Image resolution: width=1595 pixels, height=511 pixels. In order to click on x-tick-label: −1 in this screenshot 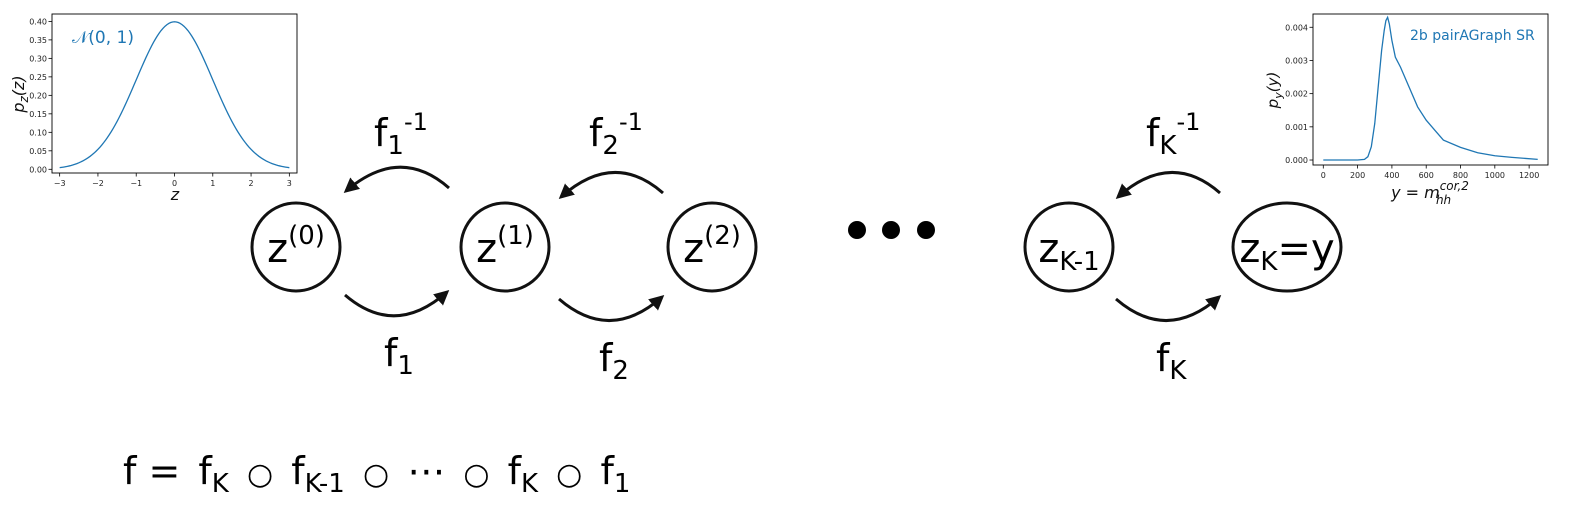, I will do `click(136, 183)`.